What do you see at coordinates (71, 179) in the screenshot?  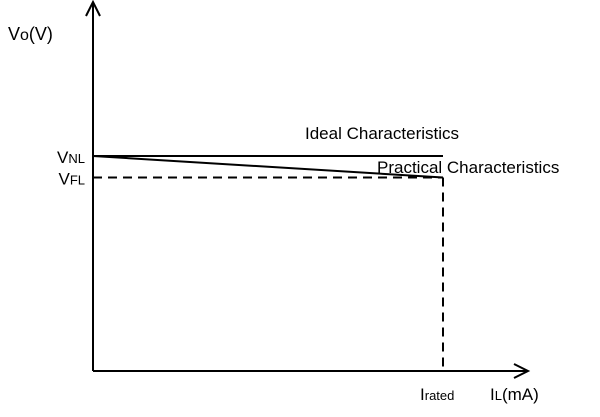 I see `y-tick-label-1: VFL` at bounding box center [71, 179].